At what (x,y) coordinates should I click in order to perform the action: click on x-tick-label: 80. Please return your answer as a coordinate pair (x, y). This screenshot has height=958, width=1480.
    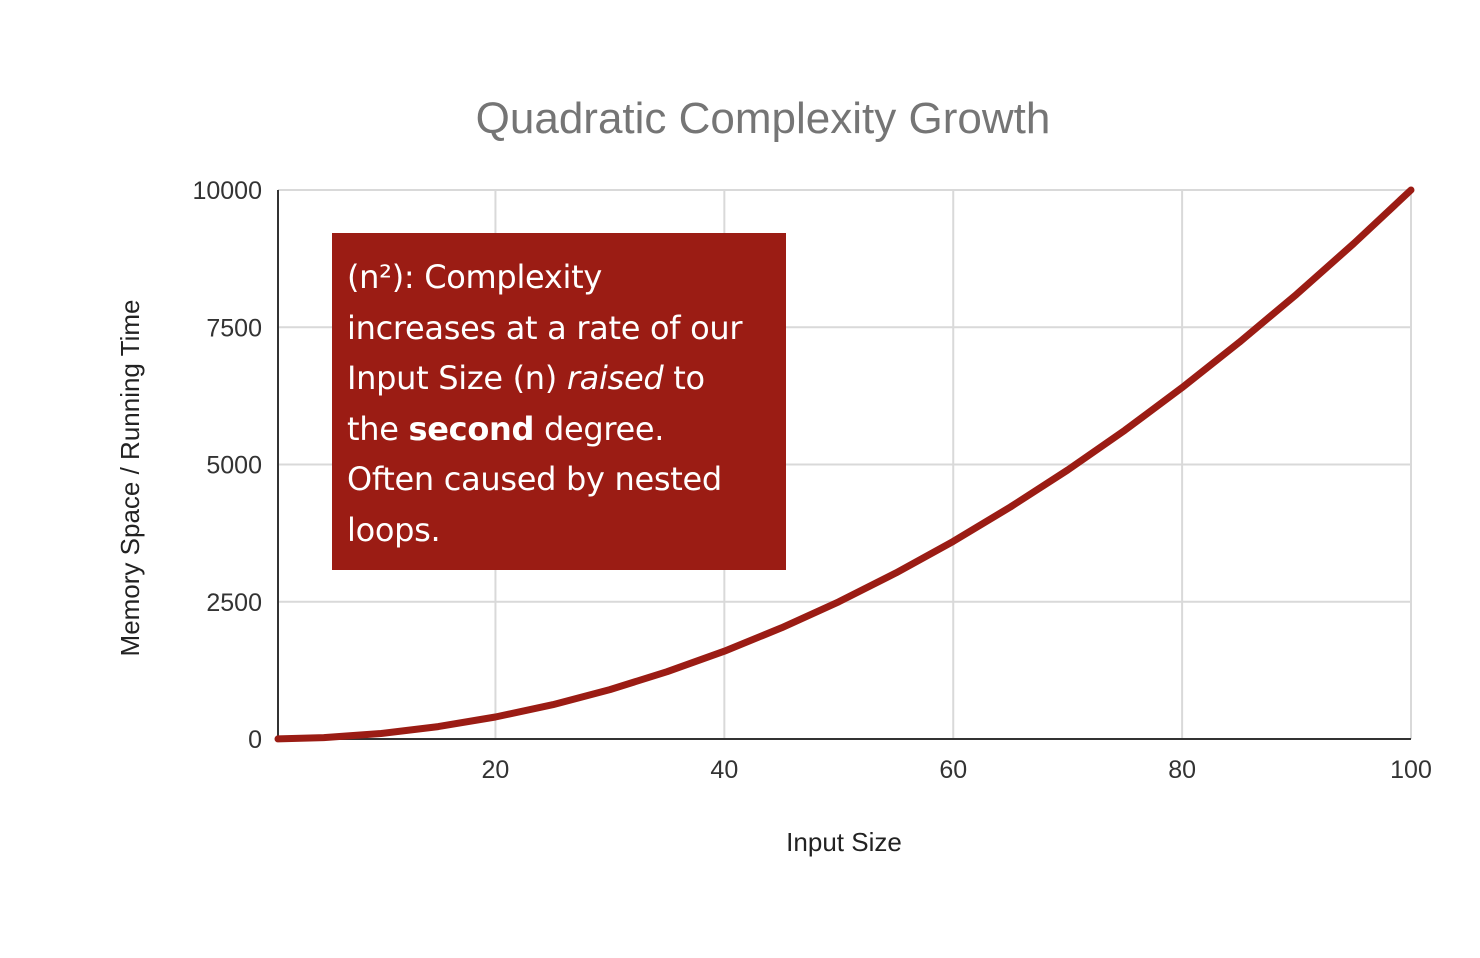
    Looking at the image, I should click on (1182, 770).